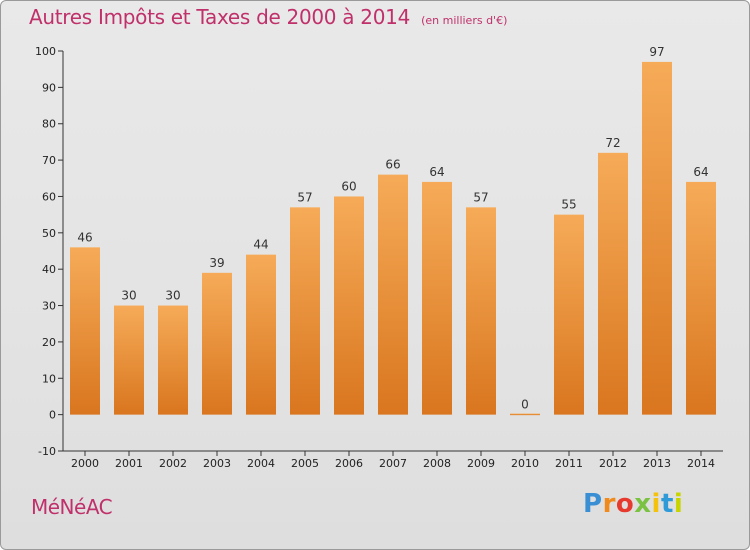 The width and height of the screenshot is (750, 550). What do you see at coordinates (305, 463) in the screenshot?
I see `x-tick-label: 2005` at bounding box center [305, 463].